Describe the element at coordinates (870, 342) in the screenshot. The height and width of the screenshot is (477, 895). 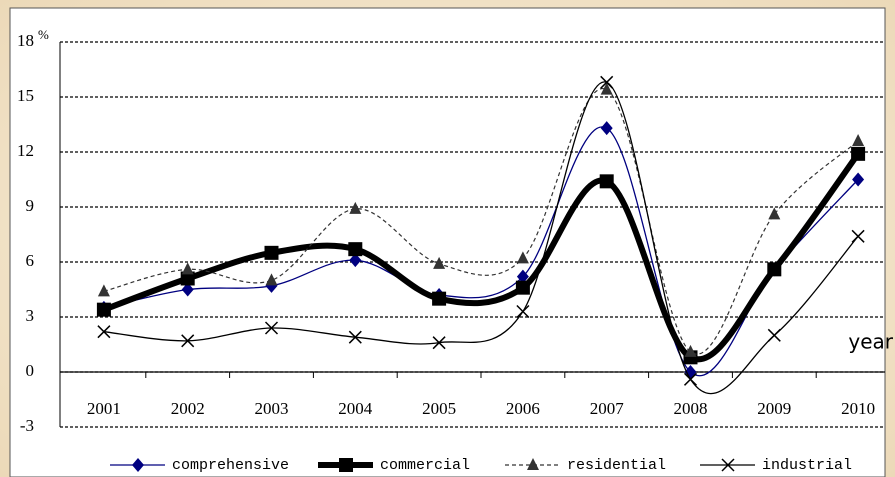
I see `x-axis-label: year` at that location.